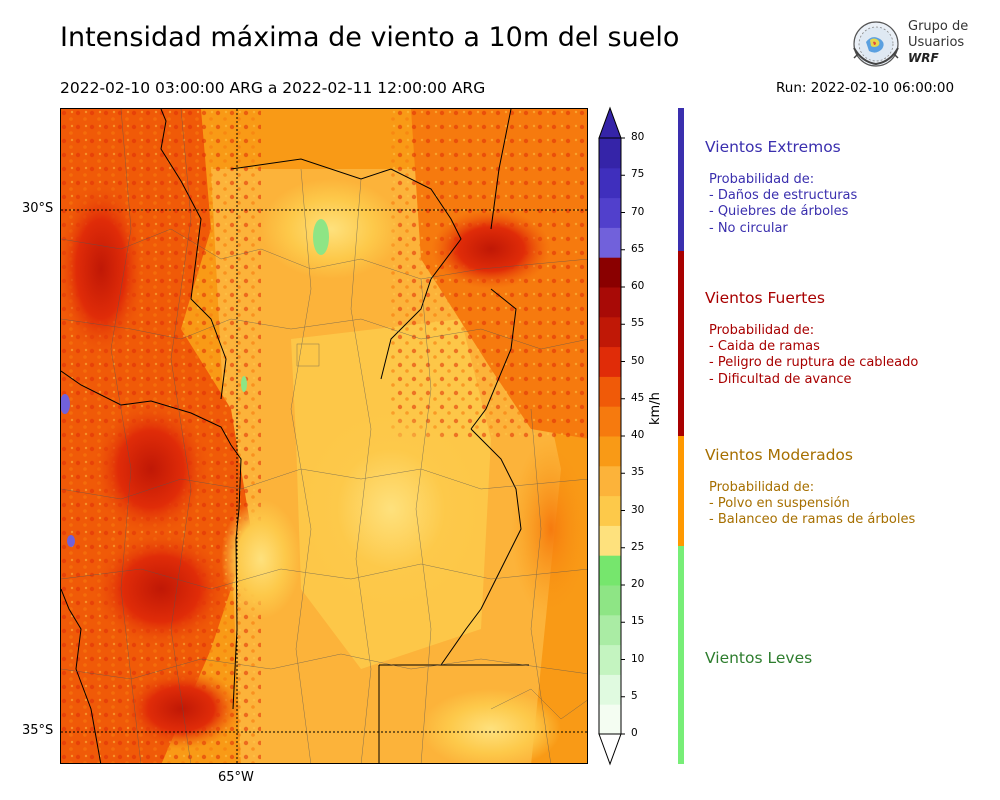 The height and width of the screenshot is (800, 1000). Describe the element at coordinates (638, 248) in the screenshot. I see `colorbar-tick-label: 65` at that location.